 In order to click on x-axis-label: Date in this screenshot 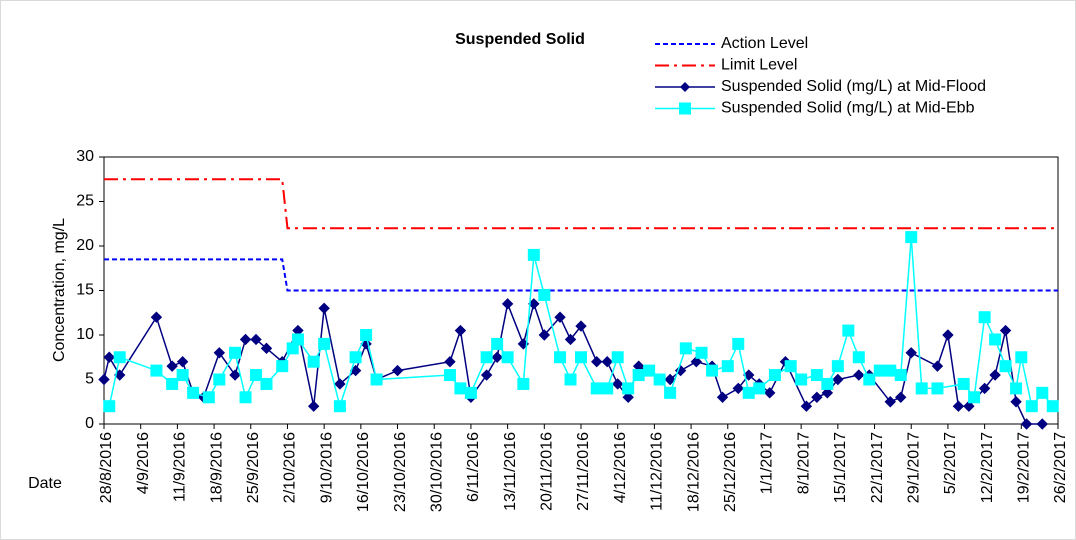, I will do `click(45, 483)`.